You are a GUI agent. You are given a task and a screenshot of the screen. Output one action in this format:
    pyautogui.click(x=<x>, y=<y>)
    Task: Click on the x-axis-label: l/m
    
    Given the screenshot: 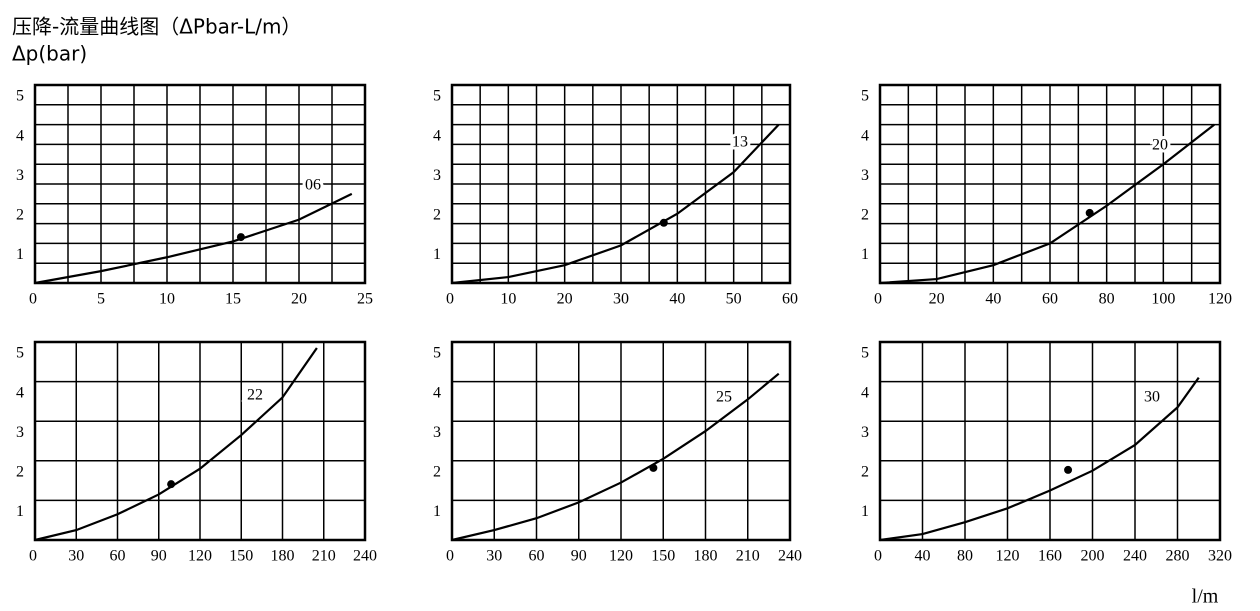 What is the action you would take?
    pyautogui.click(x=1205, y=597)
    